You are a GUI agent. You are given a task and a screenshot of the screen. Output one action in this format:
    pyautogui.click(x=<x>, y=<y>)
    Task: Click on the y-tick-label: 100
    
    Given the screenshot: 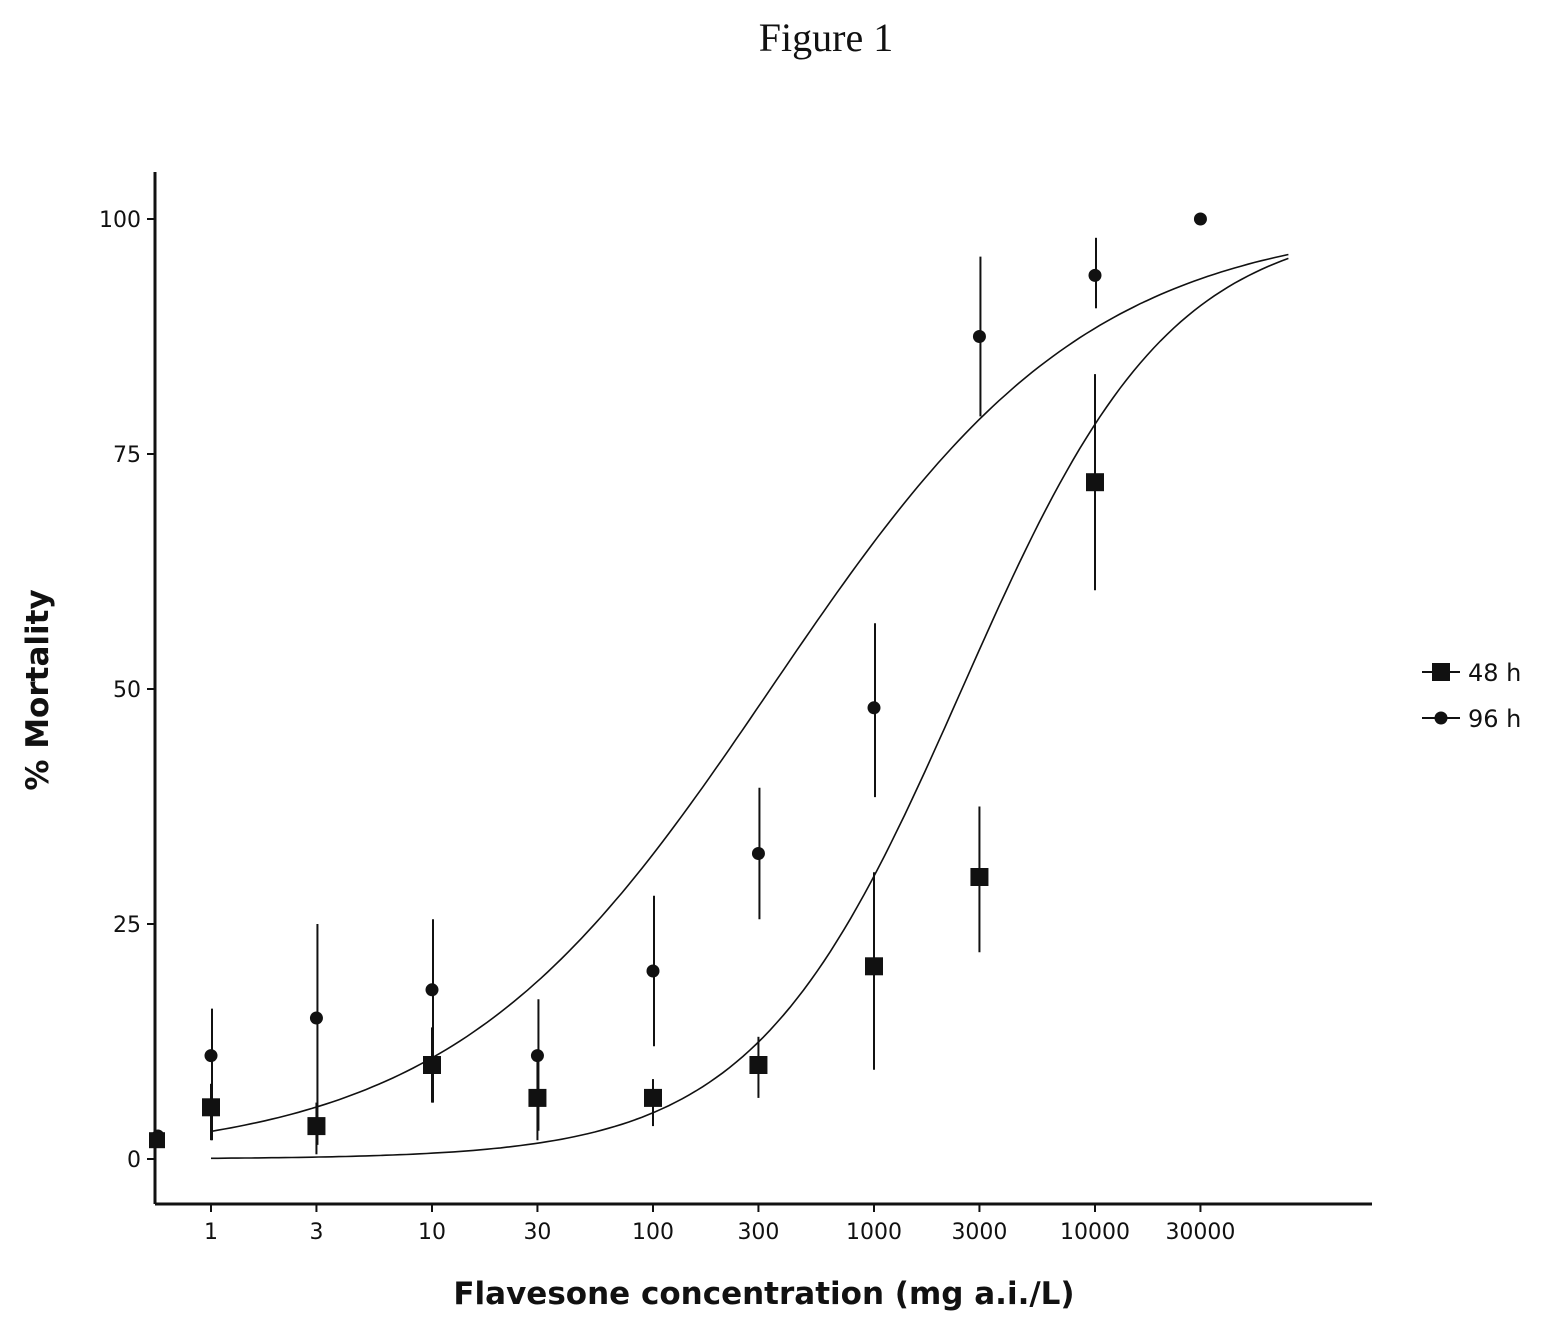 What is the action you would take?
    pyautogui.click(x=120, y=220)
    